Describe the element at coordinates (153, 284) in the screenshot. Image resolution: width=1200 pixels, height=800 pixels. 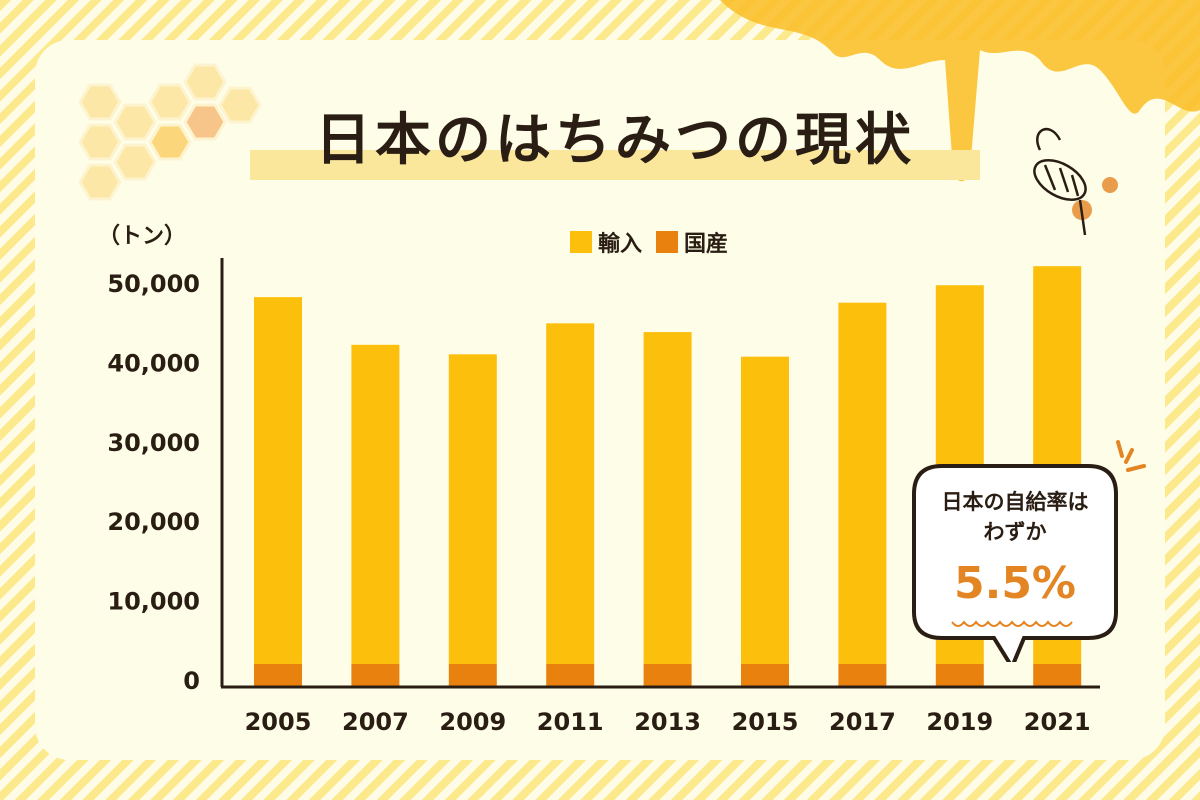
I see `y-tick-label: 50,000` at that location.